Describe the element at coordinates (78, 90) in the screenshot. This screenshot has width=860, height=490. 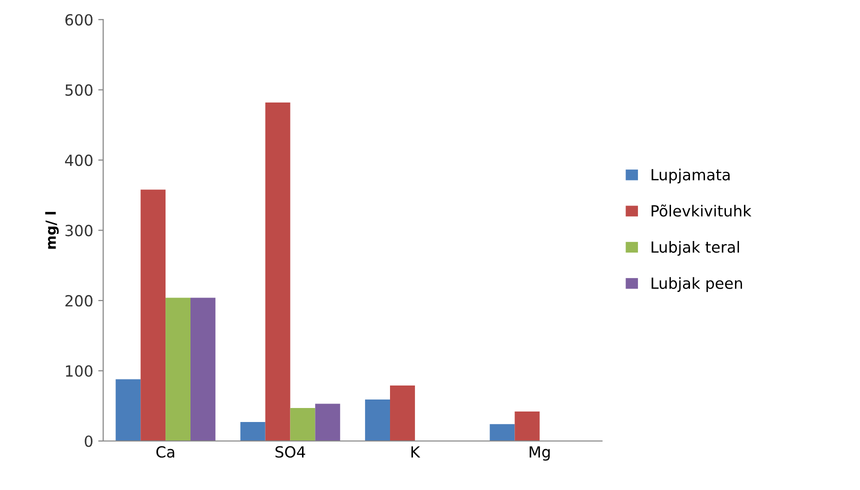
I see `y-tick-label: 500` at that location.